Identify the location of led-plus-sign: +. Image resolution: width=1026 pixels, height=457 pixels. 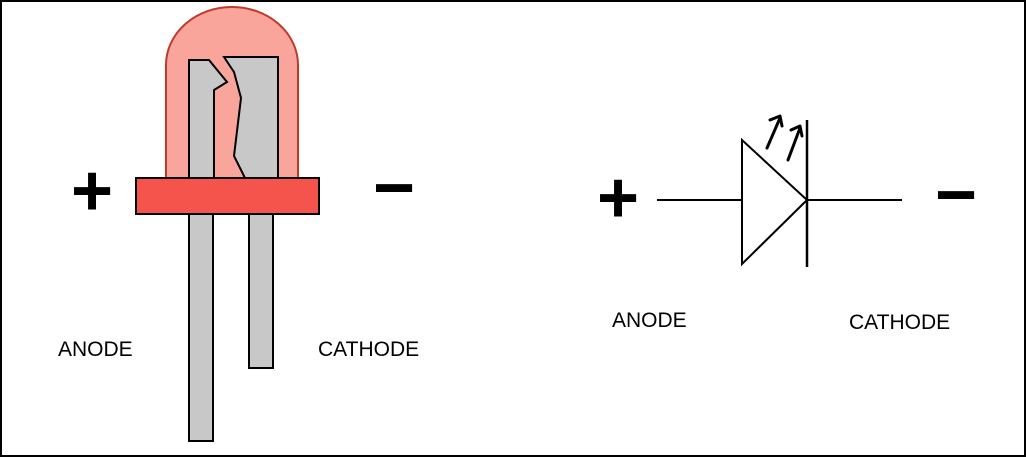
(92, 191).